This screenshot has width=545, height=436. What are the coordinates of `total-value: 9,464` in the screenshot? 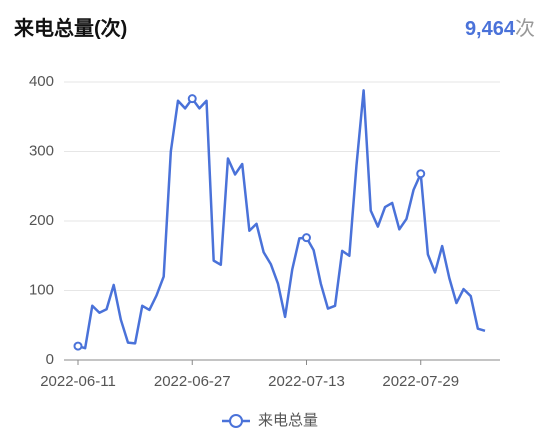 It's located at (489, 29).